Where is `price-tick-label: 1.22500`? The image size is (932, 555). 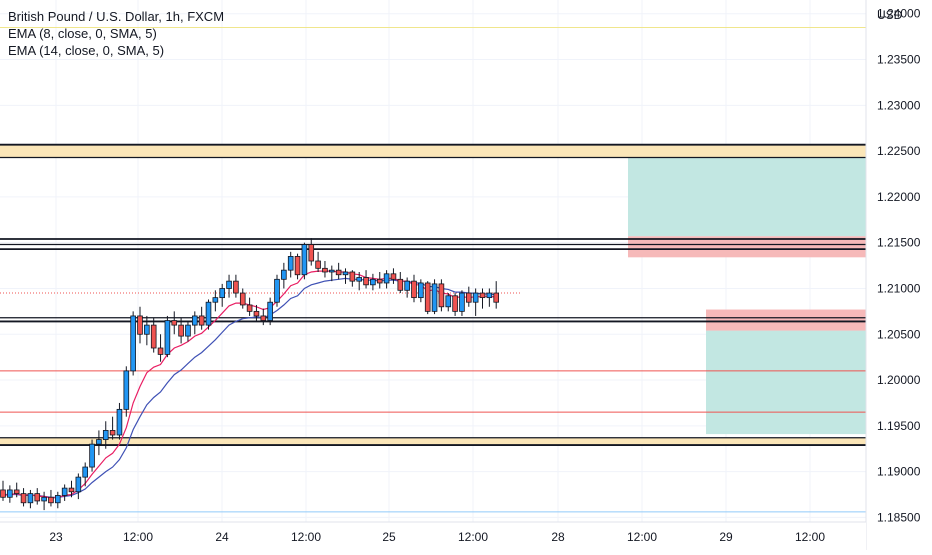
price-tick-label: 1.22500 is located at coordinates (899, 151).